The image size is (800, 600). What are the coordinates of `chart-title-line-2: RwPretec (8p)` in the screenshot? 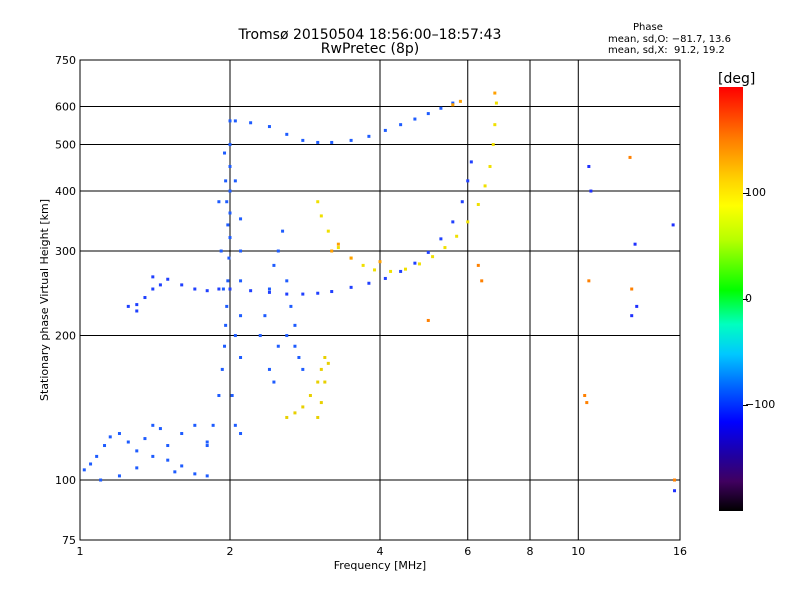 It's located at (370, 49).